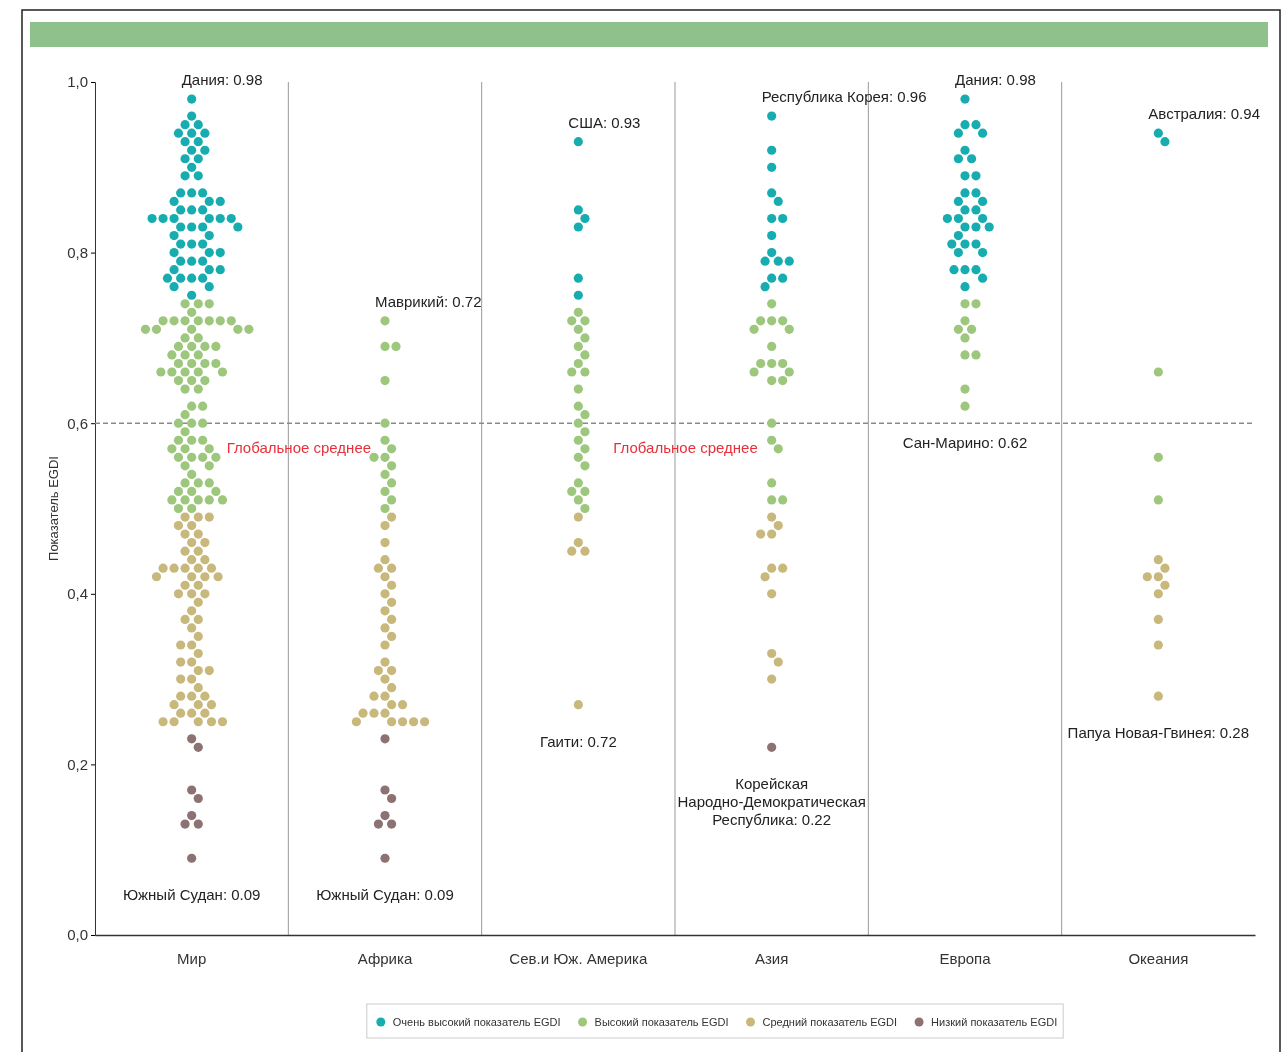 The height and width of the screenshot is (1052, 1288). I want to click on x-tick-label: Мир, so click(192, 958).